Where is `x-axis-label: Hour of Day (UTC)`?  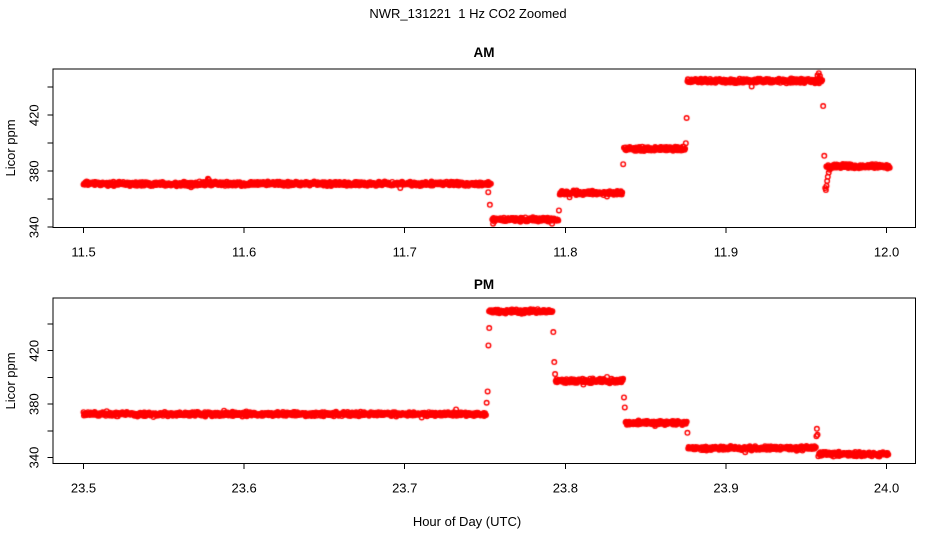
x-axis-label: Hour of Day (UTC) is located at coordinates (467, 521).